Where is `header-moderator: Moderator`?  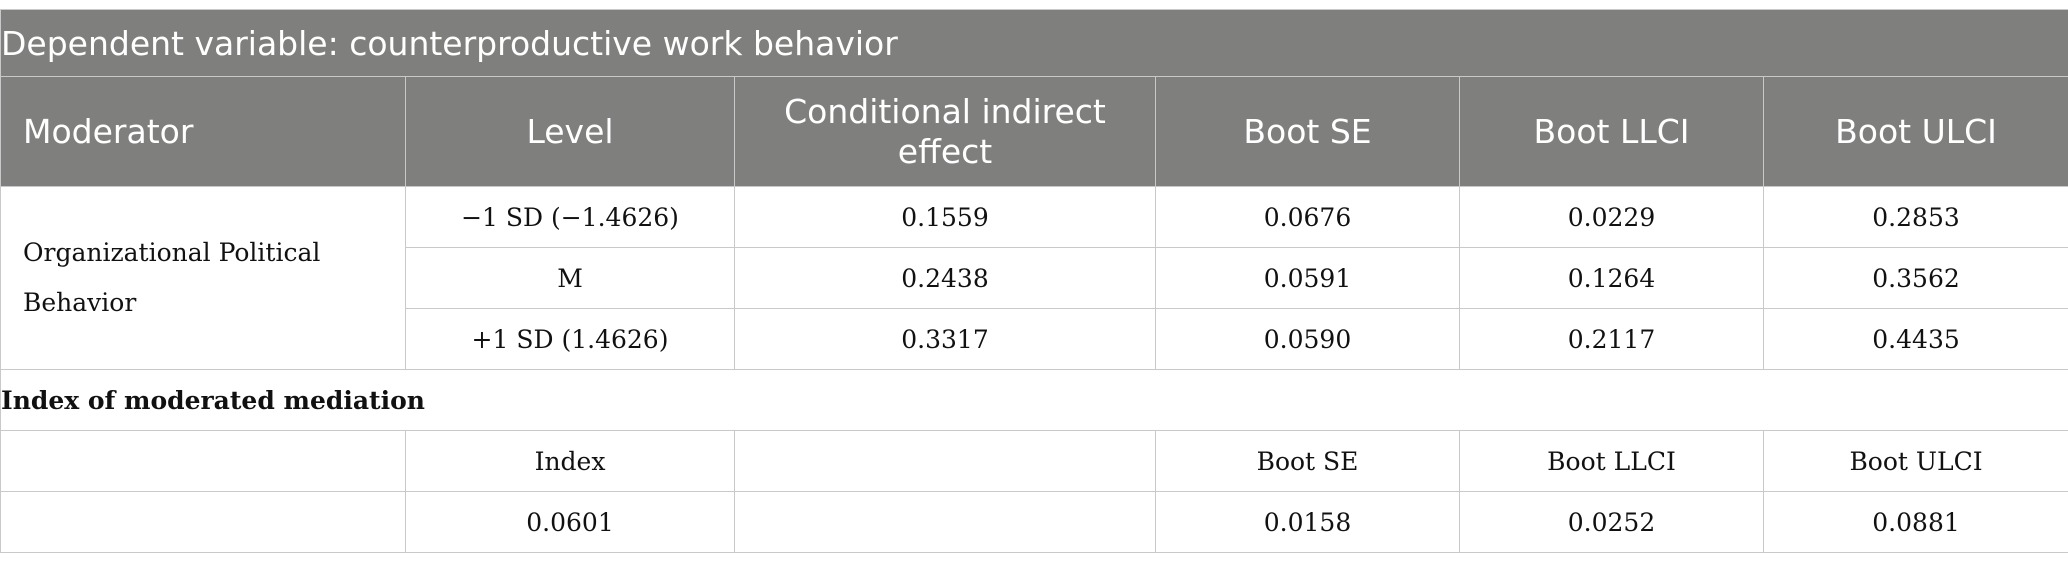
header-moderator: Moderator is located at coordinates (203, 131).